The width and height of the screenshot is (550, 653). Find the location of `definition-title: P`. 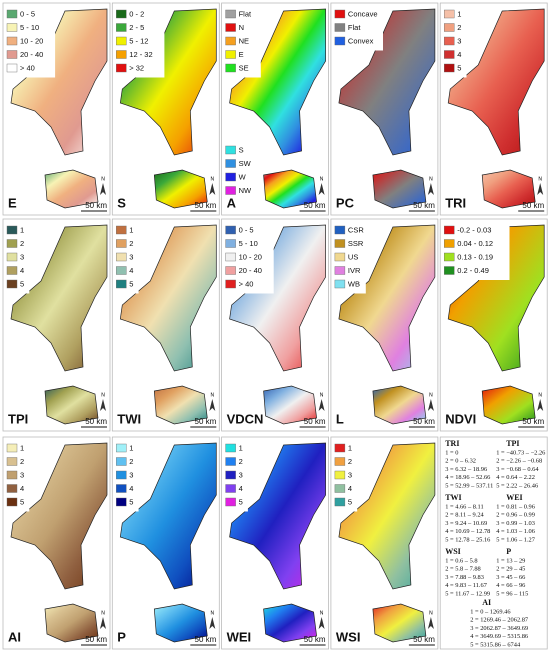

definition-title: P is located at coordinates (508, 551).